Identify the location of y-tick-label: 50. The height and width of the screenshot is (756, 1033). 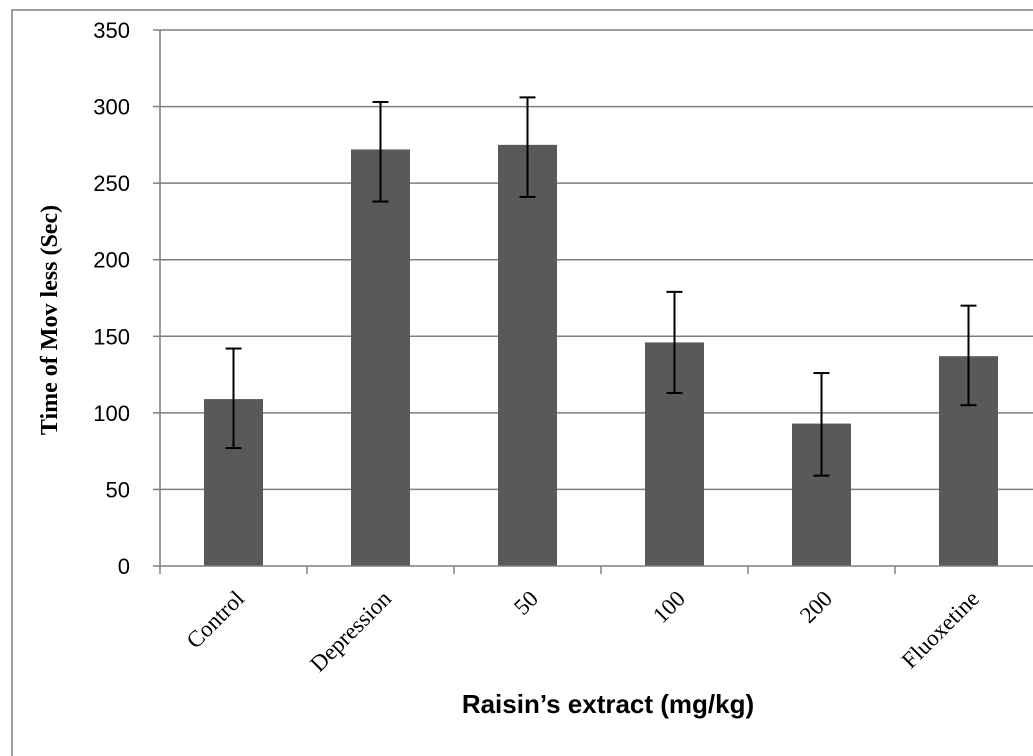
(118, 489).